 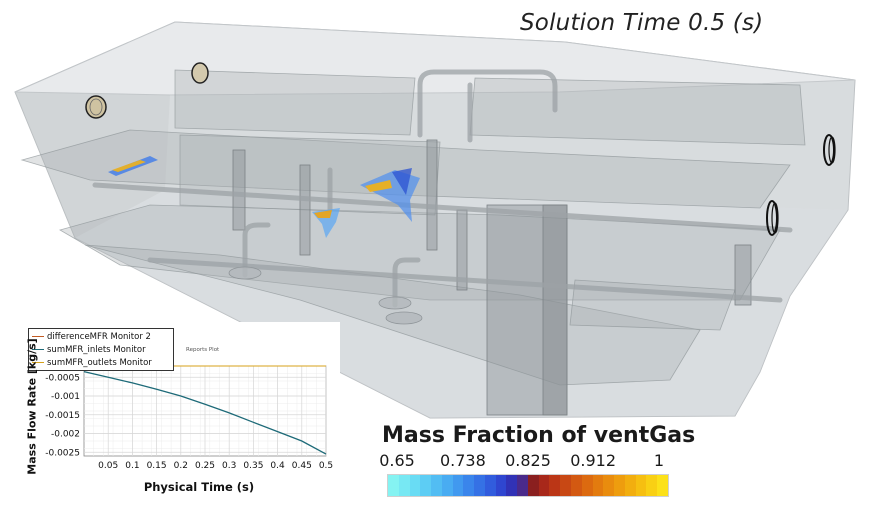 I want to click on colorbar-gradient, so click(x=528, y=485).